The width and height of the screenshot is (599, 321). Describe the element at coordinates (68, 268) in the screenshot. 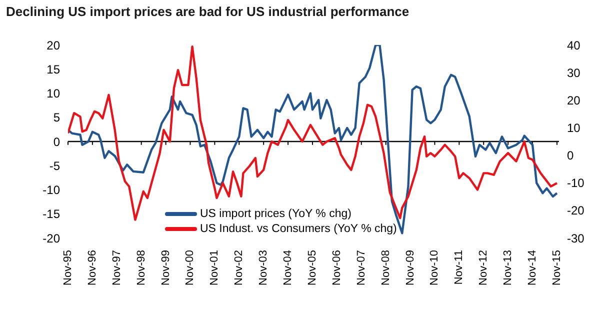

I see `x-tick-label: Nov-95` at that location.